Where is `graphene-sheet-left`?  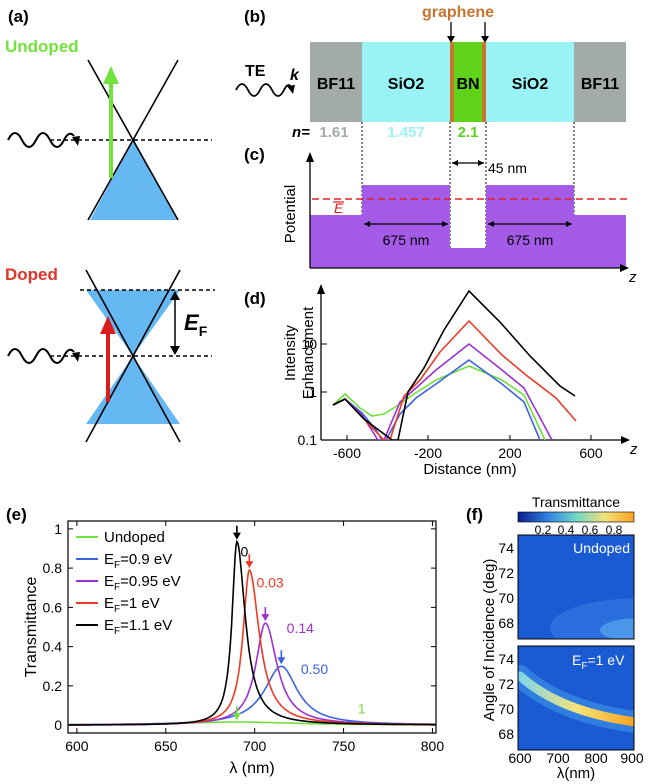
graphene-sheet-left is located at coordinates (452, 82).